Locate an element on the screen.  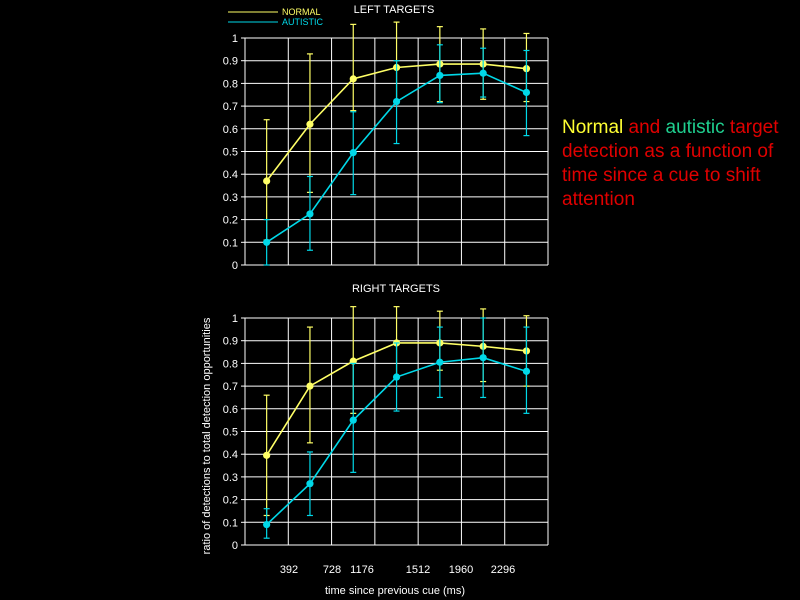
chart-title-right-targets: RIGHT TARGETS is located at coordinates (396, 289).